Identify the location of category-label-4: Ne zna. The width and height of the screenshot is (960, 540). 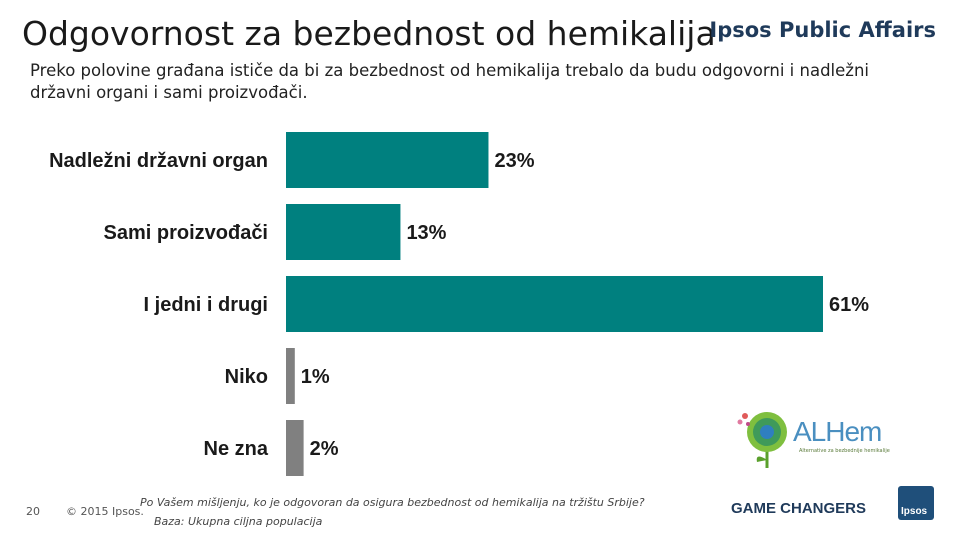
(236, 449).